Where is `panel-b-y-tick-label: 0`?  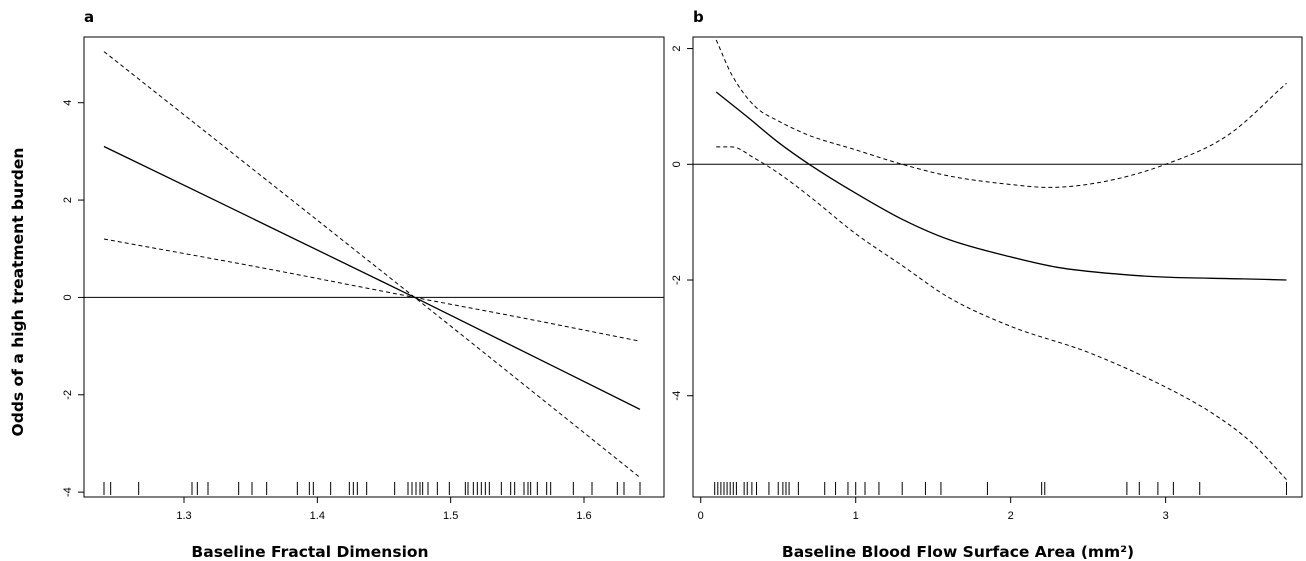 panel-b-y-tick-label: 0 is located at coordinates (677, 164).